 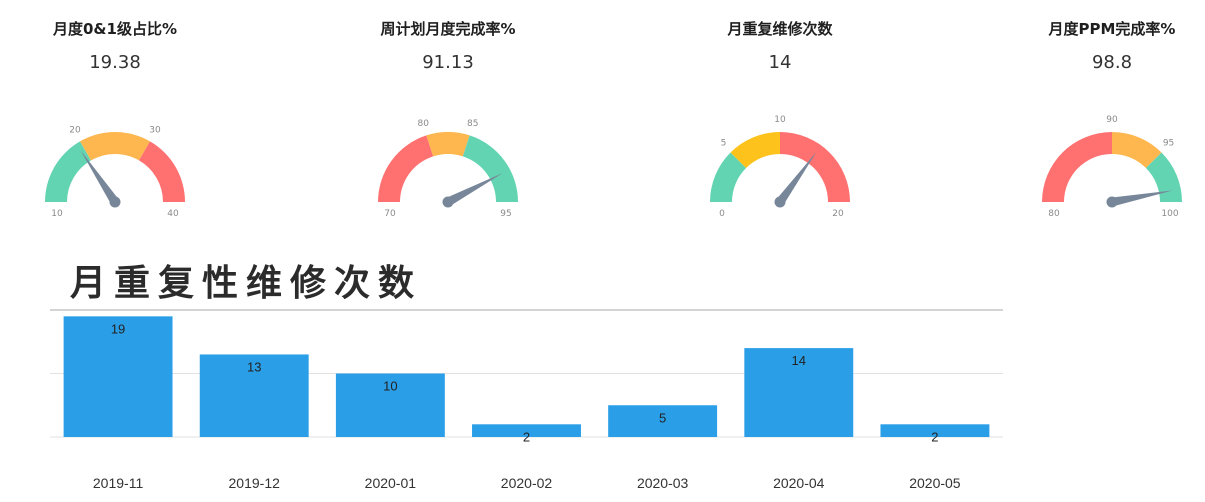 I want to click on bar-value-label: 10, so click(x=390, y=386).